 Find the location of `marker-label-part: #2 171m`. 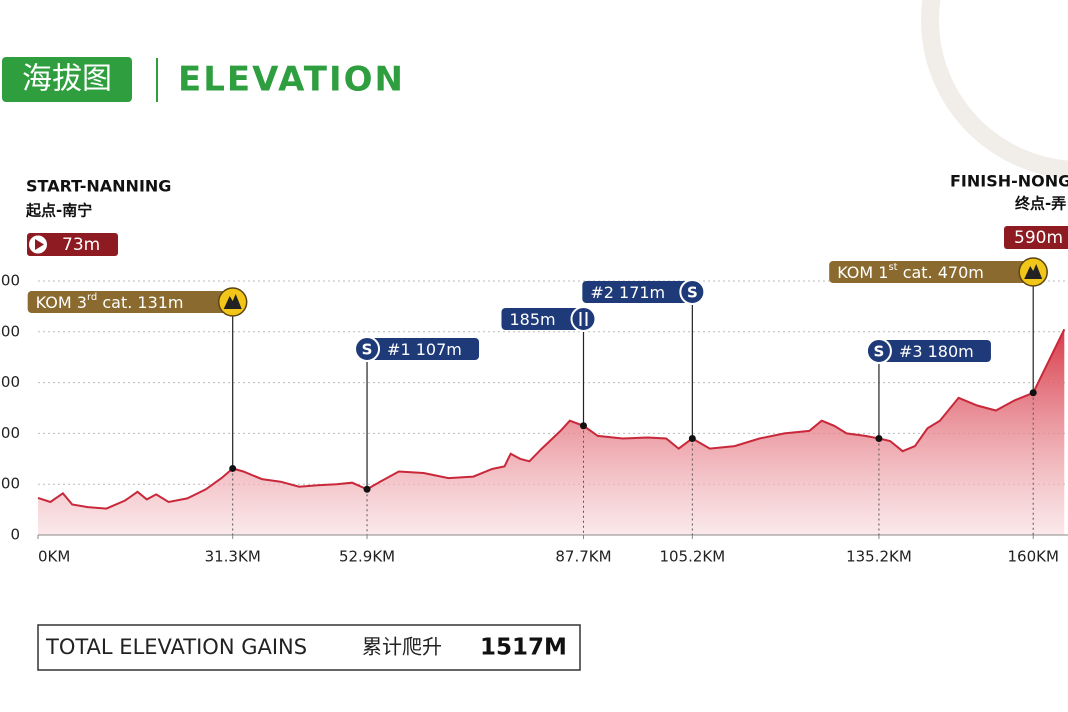

marker-label-part: #2 171m is located at coordinates (627, 292).